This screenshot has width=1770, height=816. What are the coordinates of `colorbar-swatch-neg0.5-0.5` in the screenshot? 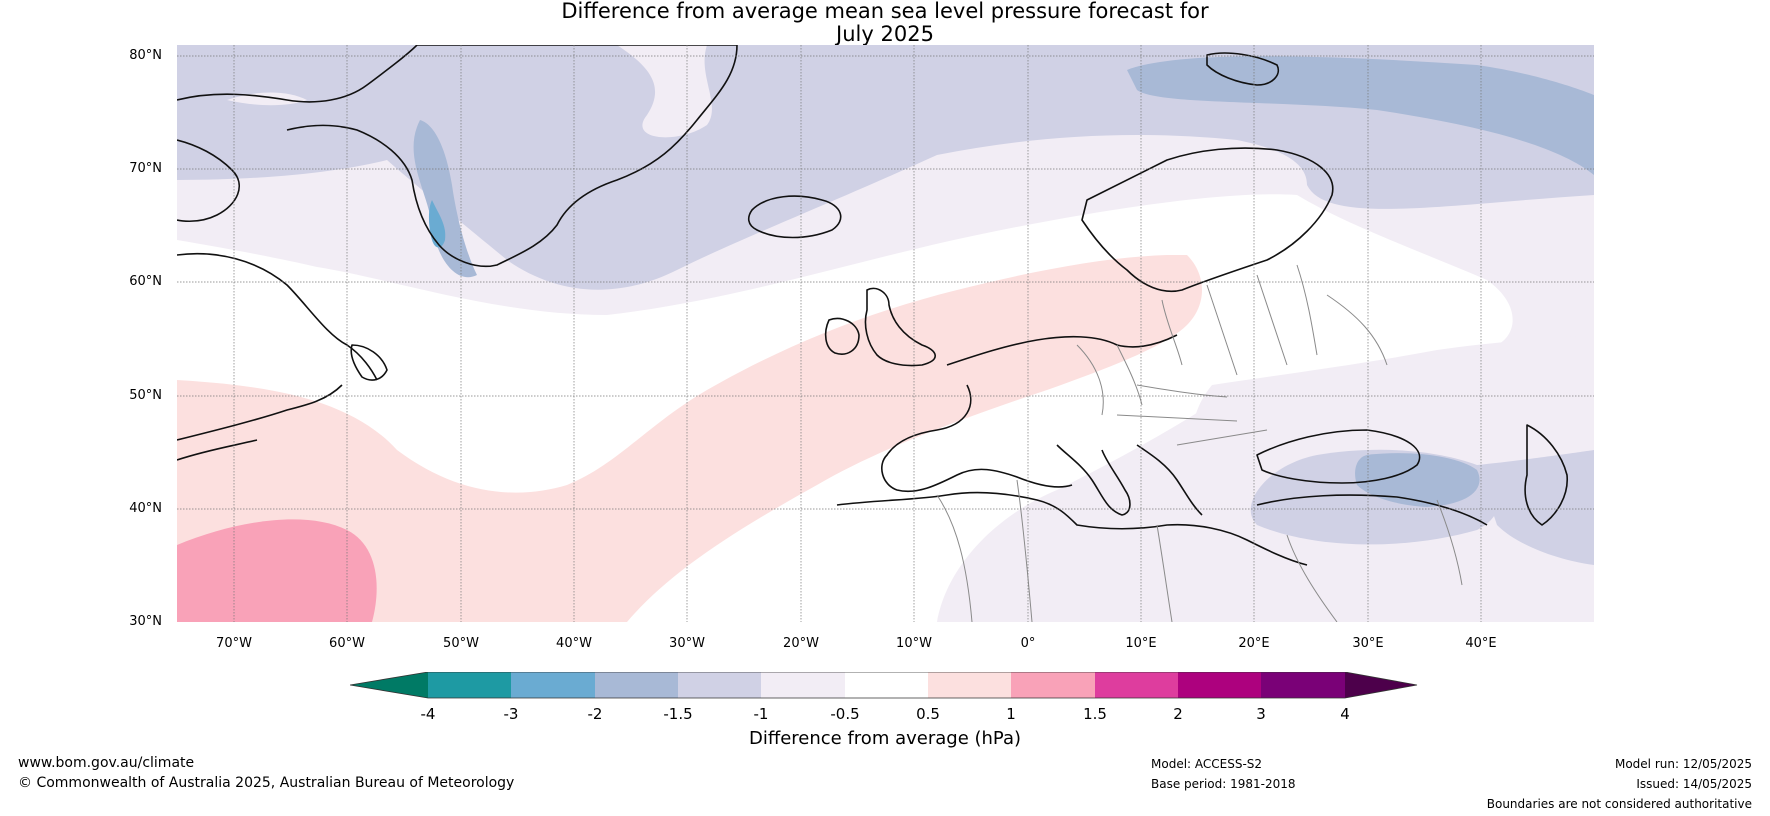 It's located at (886, 685).